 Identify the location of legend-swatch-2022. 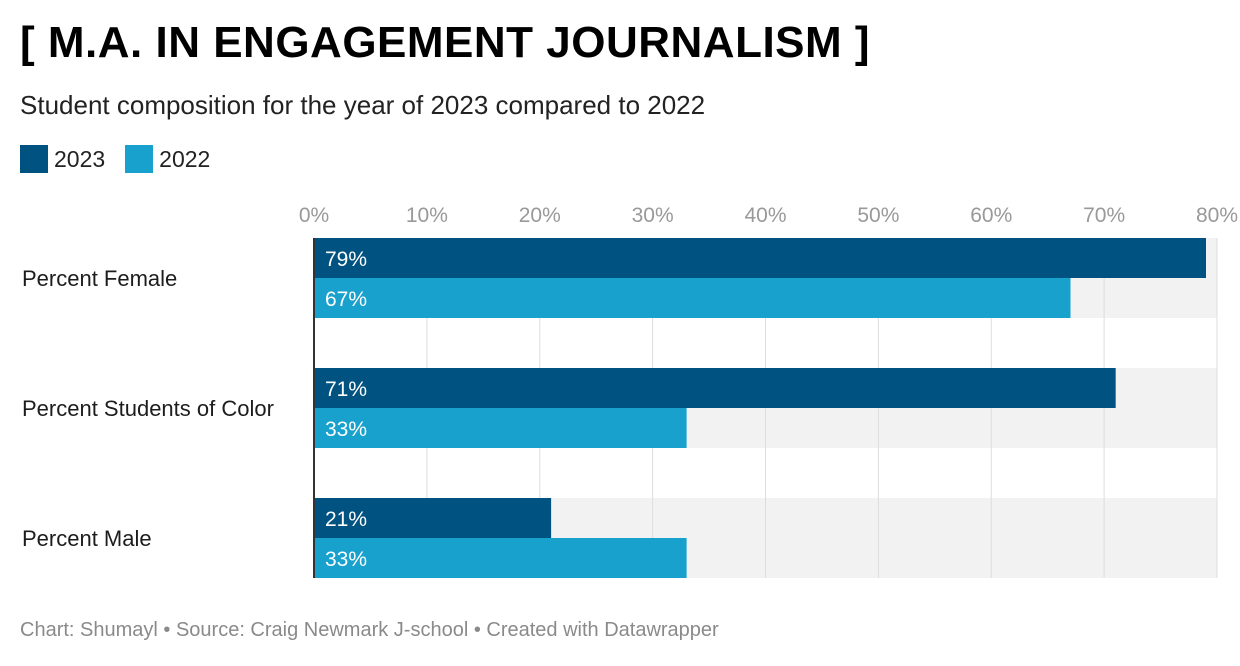
(139, 159).